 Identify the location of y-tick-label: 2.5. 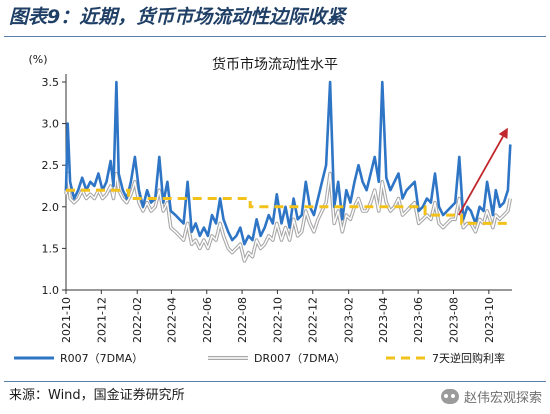
(51, 165).